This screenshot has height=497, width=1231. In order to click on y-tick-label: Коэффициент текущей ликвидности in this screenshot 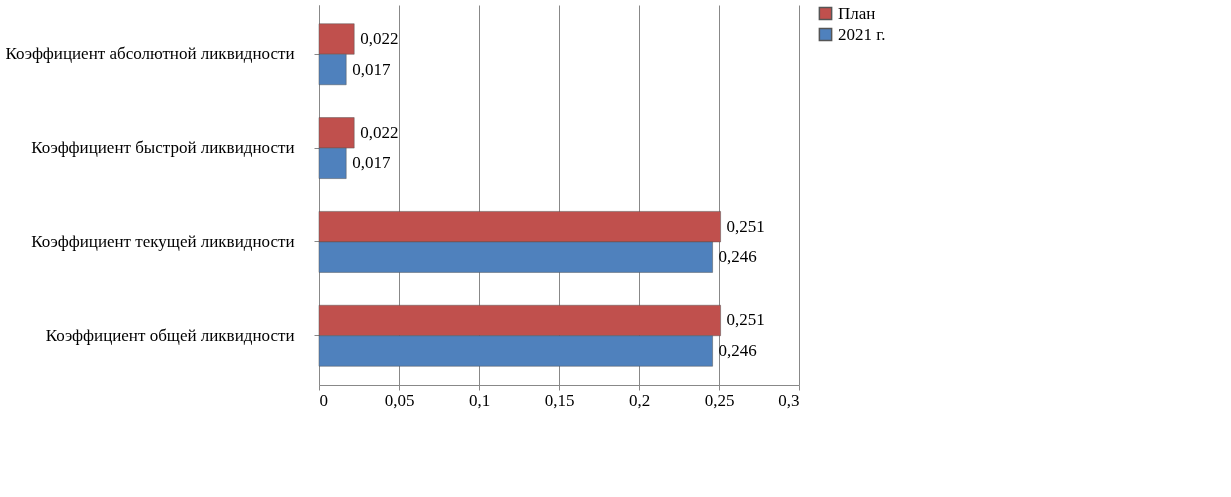, I will do `click(163, 241)`.